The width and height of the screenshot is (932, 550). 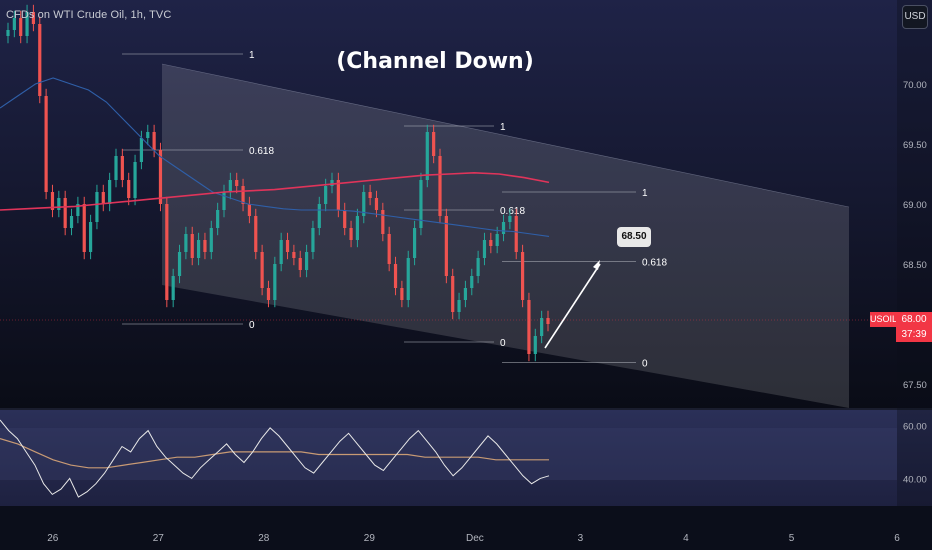 I want to click on rsi-band, so click(x=448, y=454).